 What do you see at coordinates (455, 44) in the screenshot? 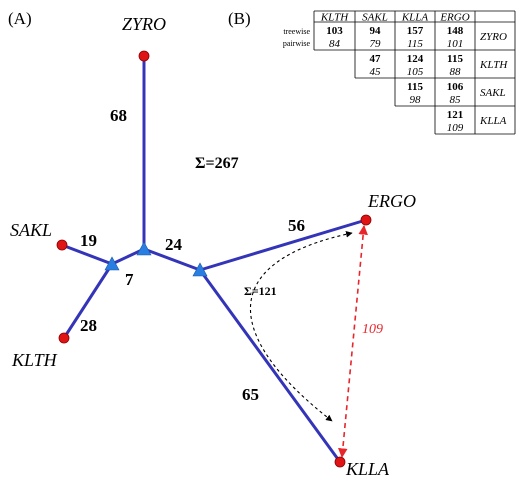
I see `table-cell-pairwise: 101` at bounding box center [455, 44].